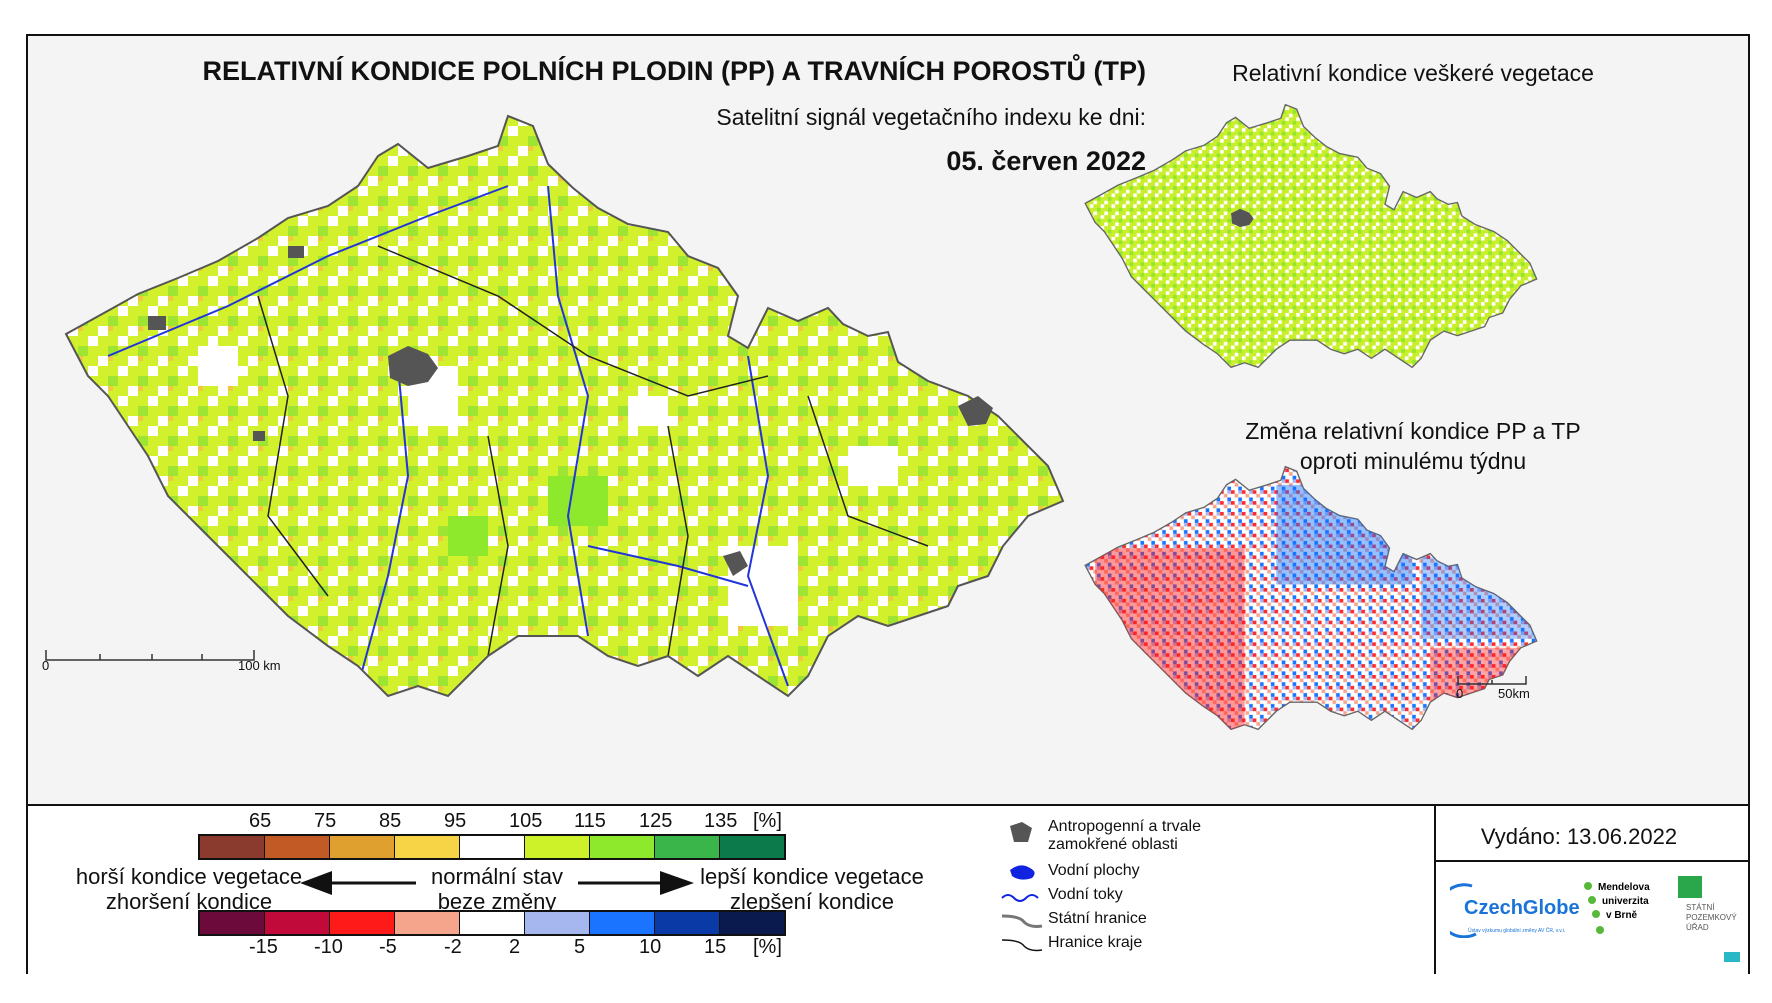 The width and height of the screenshot is (1772, 1003). What do you see at coordinates (390, 821) in the screenshot?
I see `condition-label: 85` at bounding box center [390, 821].